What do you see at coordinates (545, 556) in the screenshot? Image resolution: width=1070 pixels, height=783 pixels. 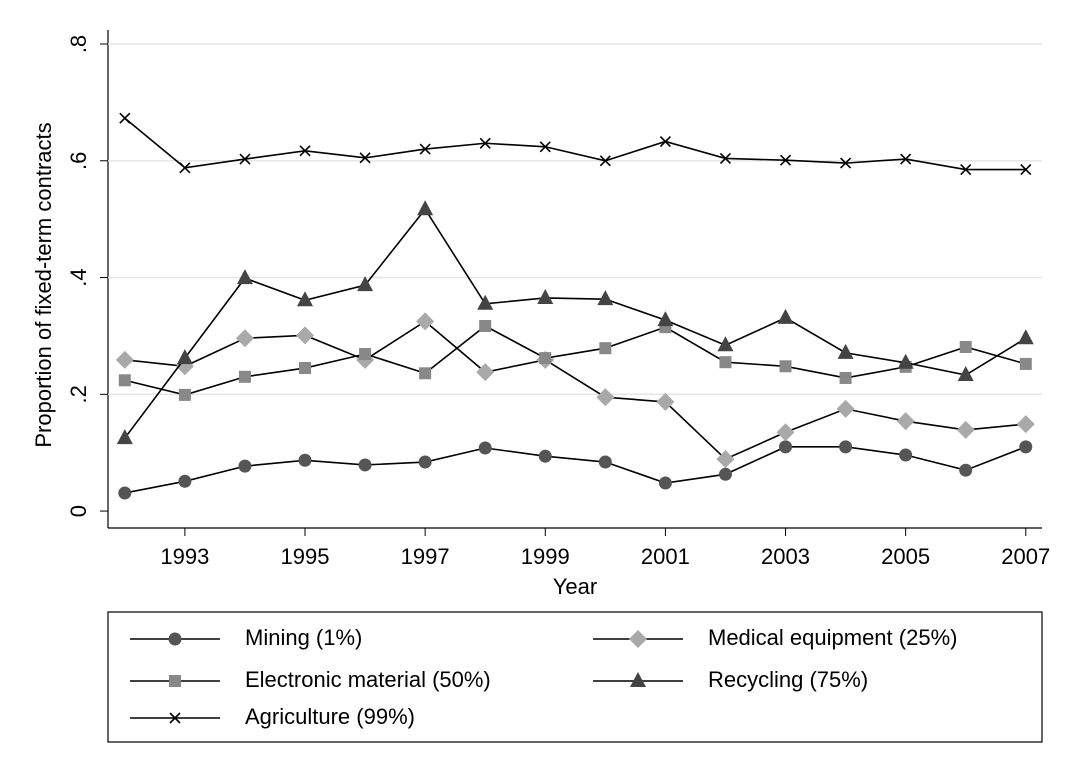 I see `x-tick-label: 1999` at bounding box center [545, 556].